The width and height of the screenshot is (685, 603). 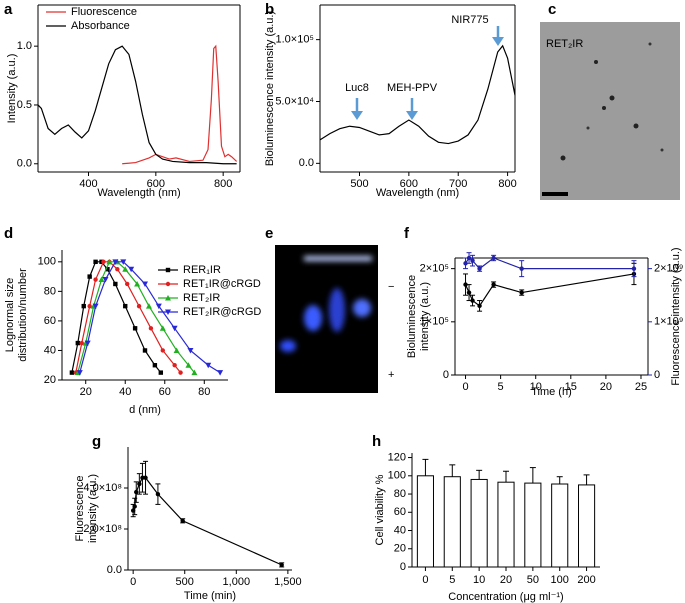 I want to click on y2-tick-label: 1×10⁹, so click(x=669, y=322).